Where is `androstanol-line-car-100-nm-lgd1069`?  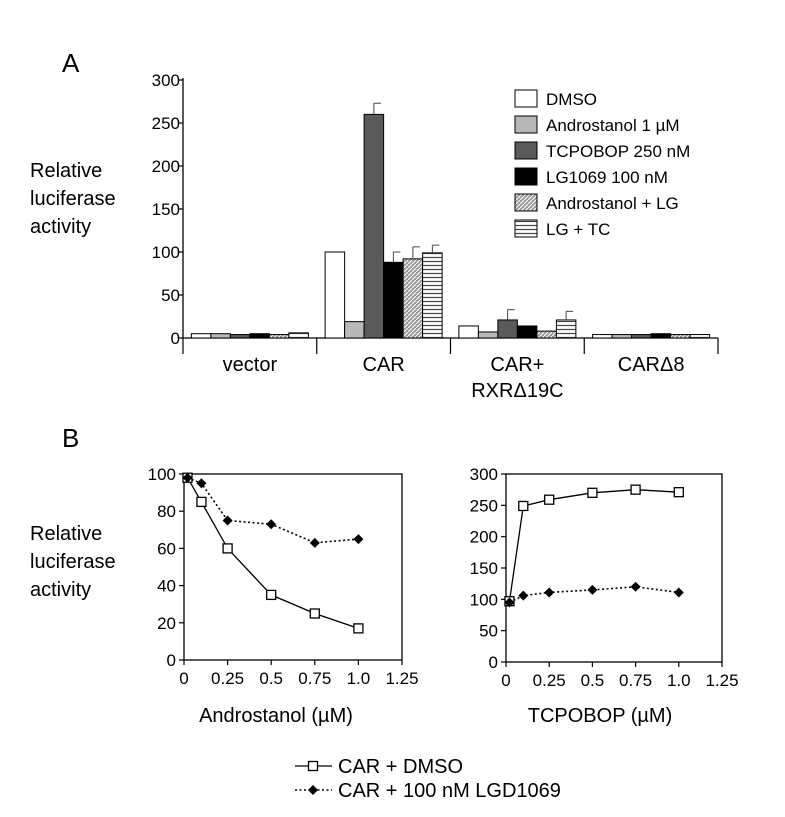
androstanol-line-car-100-nm-lgd1069 is located at coordinates (273, 510).